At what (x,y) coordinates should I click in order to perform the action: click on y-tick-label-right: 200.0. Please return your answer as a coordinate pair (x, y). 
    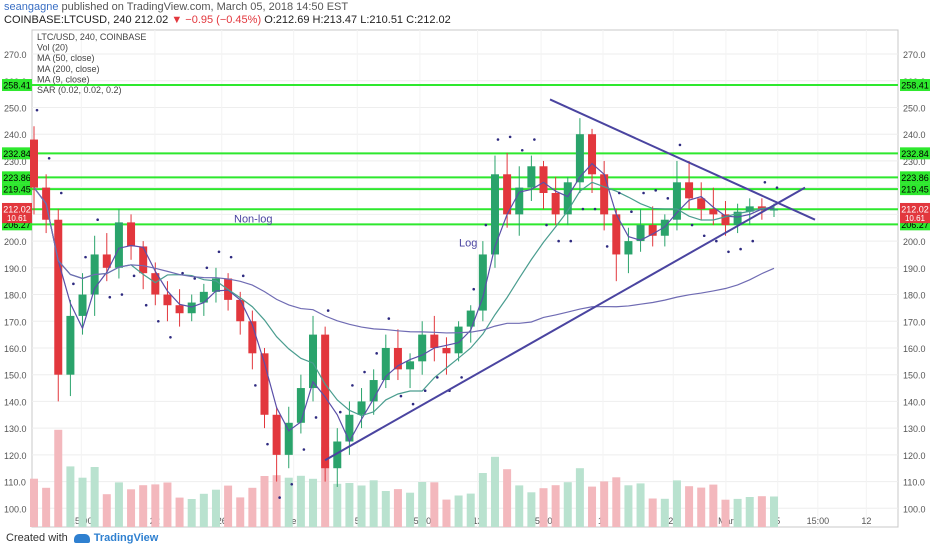
    Looking at the image, I should click on (914, 242).